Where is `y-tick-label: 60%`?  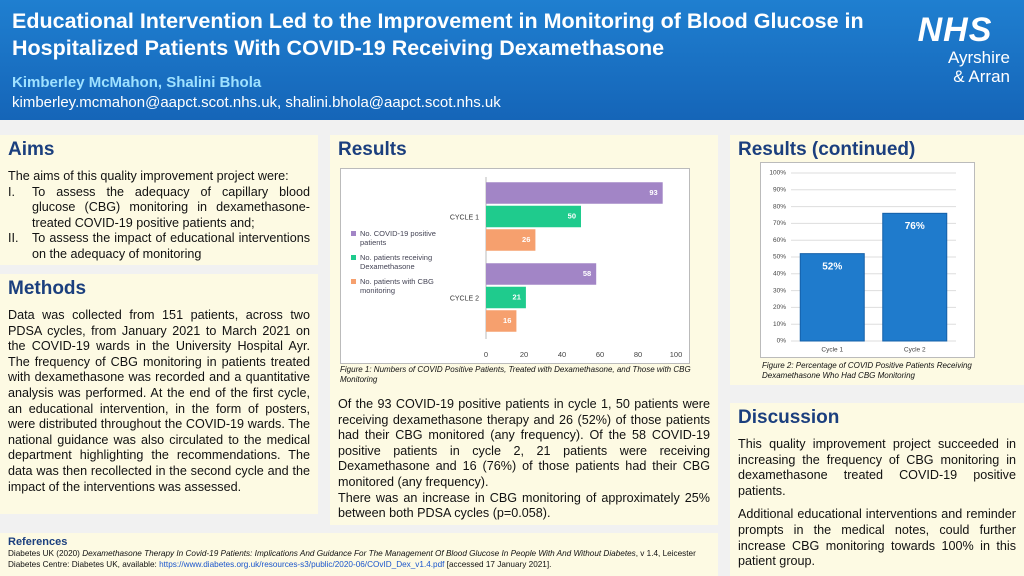 y-tick-label: 60% is located at coordinates (779, 240).